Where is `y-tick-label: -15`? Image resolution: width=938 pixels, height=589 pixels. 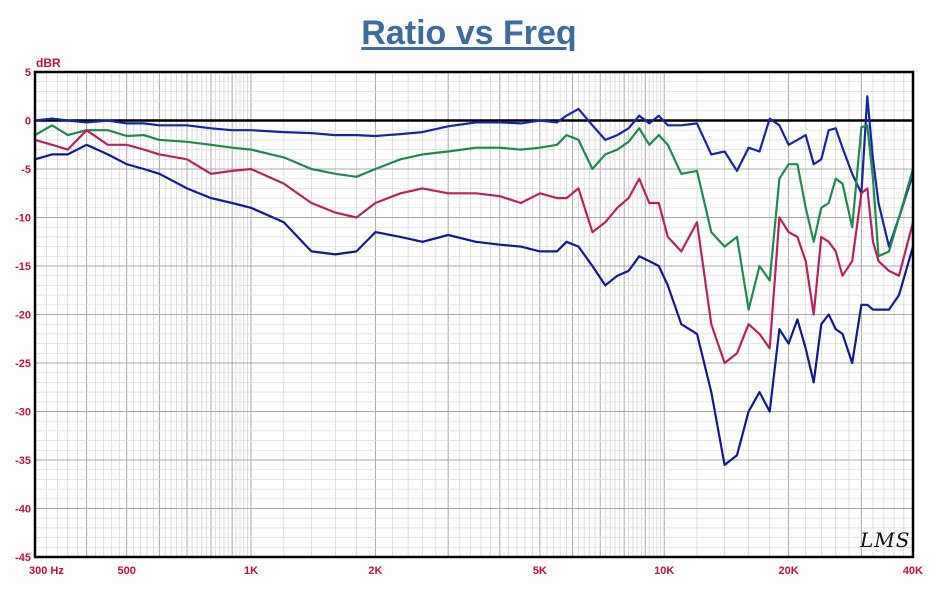
y-tick-label: -15 is located at coordinates (23, 267).